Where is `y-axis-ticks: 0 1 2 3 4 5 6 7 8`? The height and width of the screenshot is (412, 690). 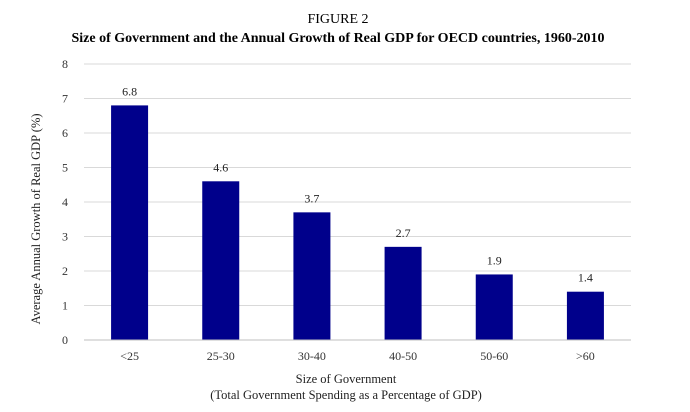 y-axis-ticks: 0 1 2 3 4 5 6 7 8 is located at coordinates (65, 202).